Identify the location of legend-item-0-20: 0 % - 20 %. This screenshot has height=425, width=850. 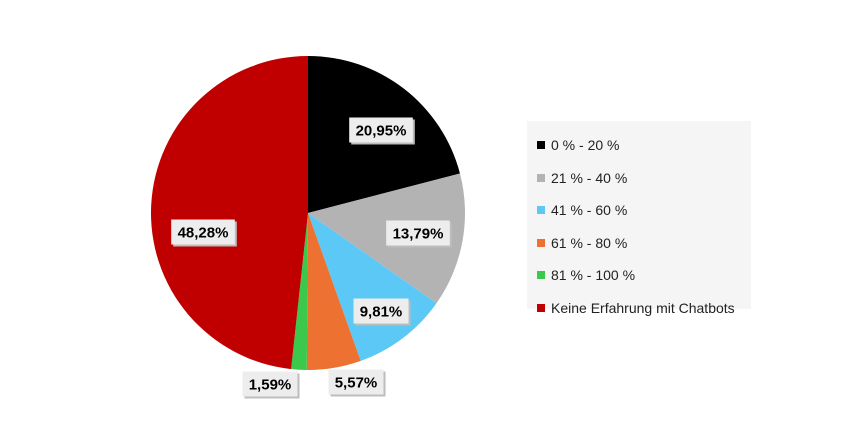
(644, 145).